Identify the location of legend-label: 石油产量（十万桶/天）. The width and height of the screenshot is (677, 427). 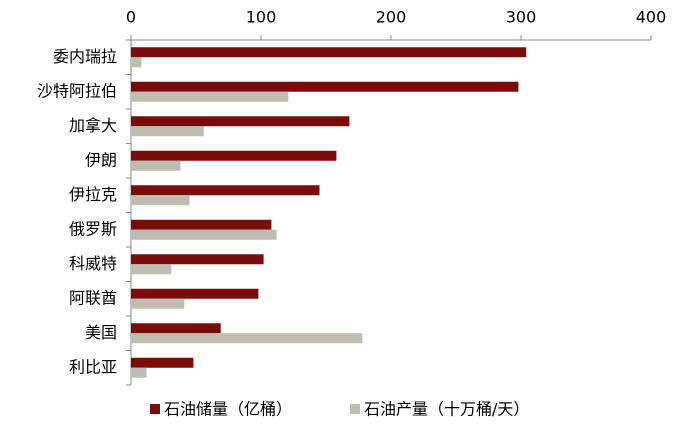
(446, 409).